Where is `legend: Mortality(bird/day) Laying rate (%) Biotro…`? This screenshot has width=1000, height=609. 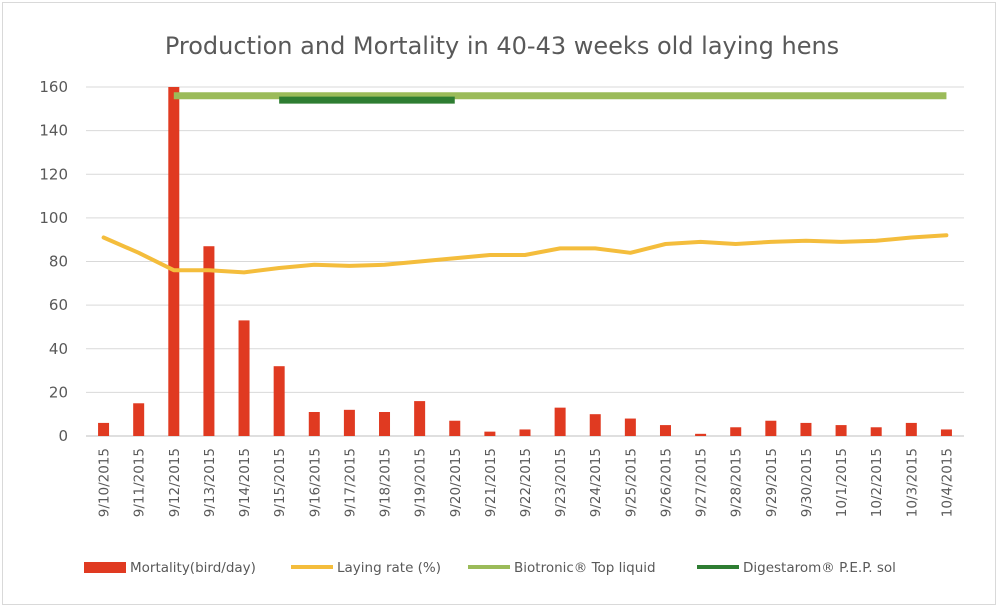 legend: Mortality(bird/day) Laying rate (%) Biotro… is located at coordinates (490, 568).